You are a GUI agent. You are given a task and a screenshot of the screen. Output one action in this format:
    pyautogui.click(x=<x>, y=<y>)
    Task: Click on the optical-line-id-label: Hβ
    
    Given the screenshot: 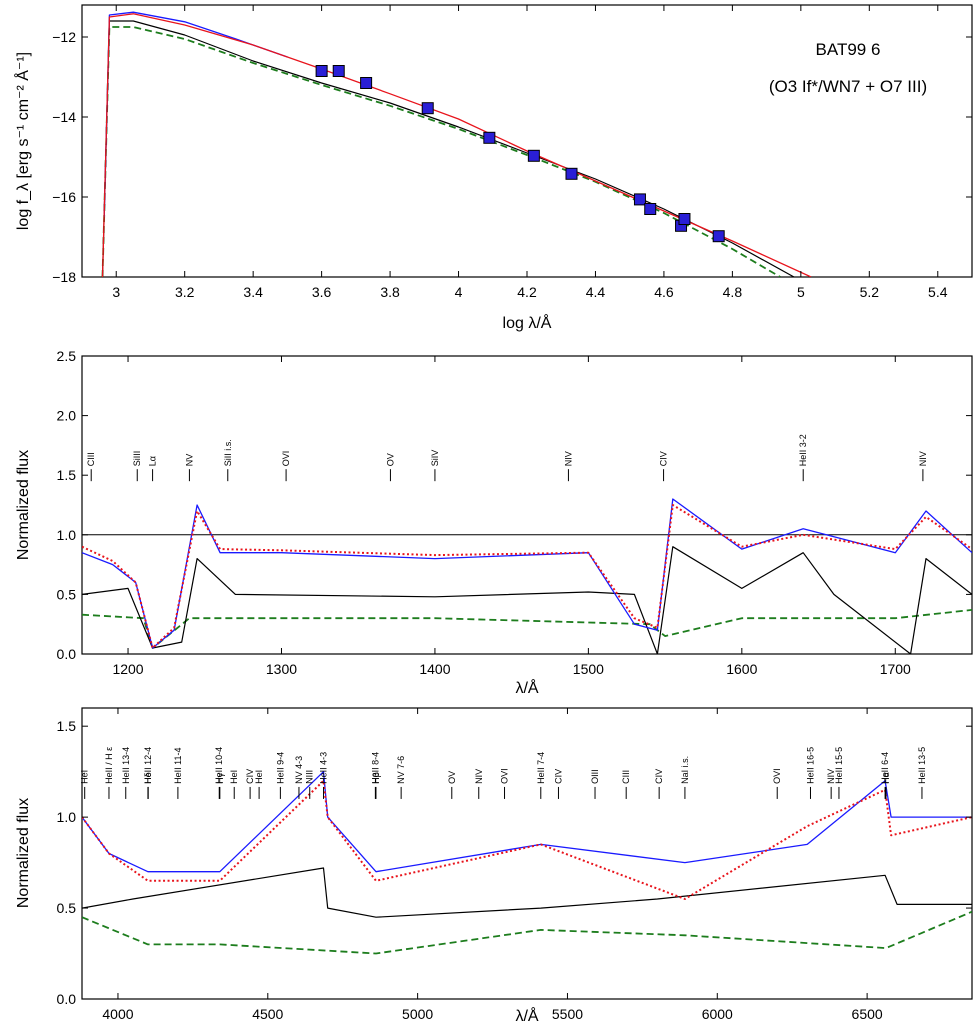 What is the action you would take?
    pyautogui.click(x=376, y=778)
    